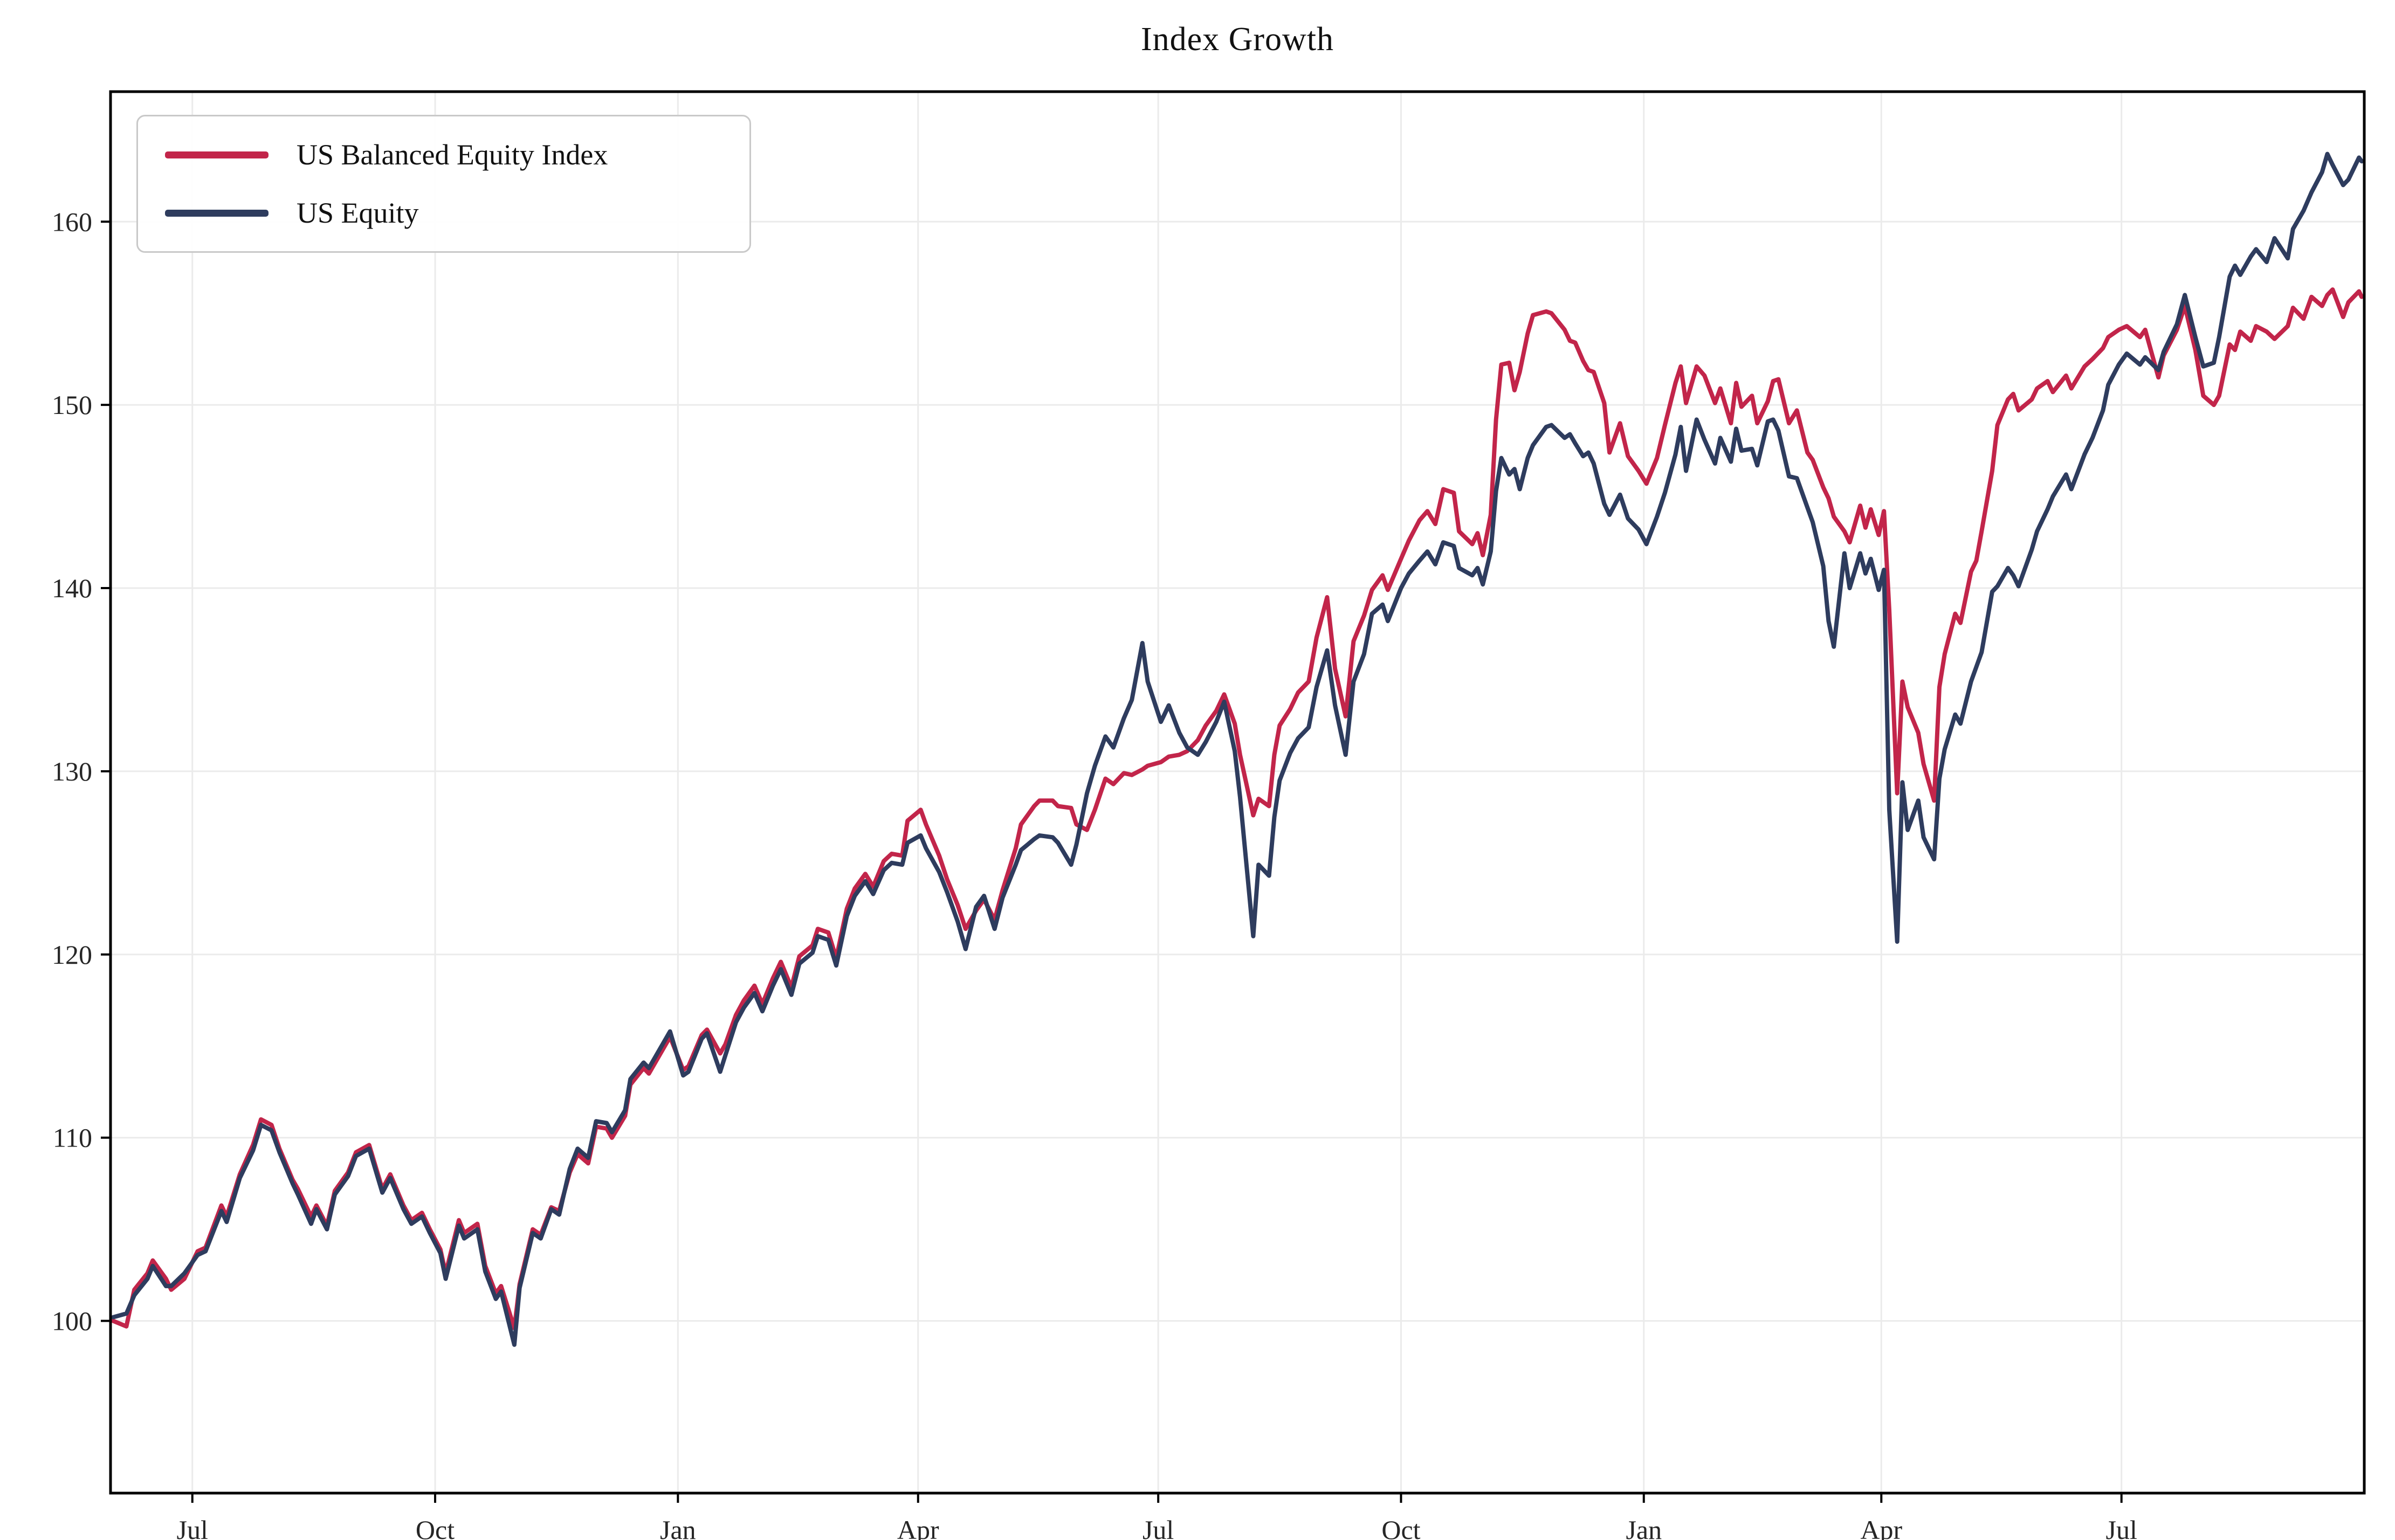 The width and height of the screenshot is (2395, 1540). I want to click on legend-item-balanced-index: US Balanced Equity Index, so click(444, 154).